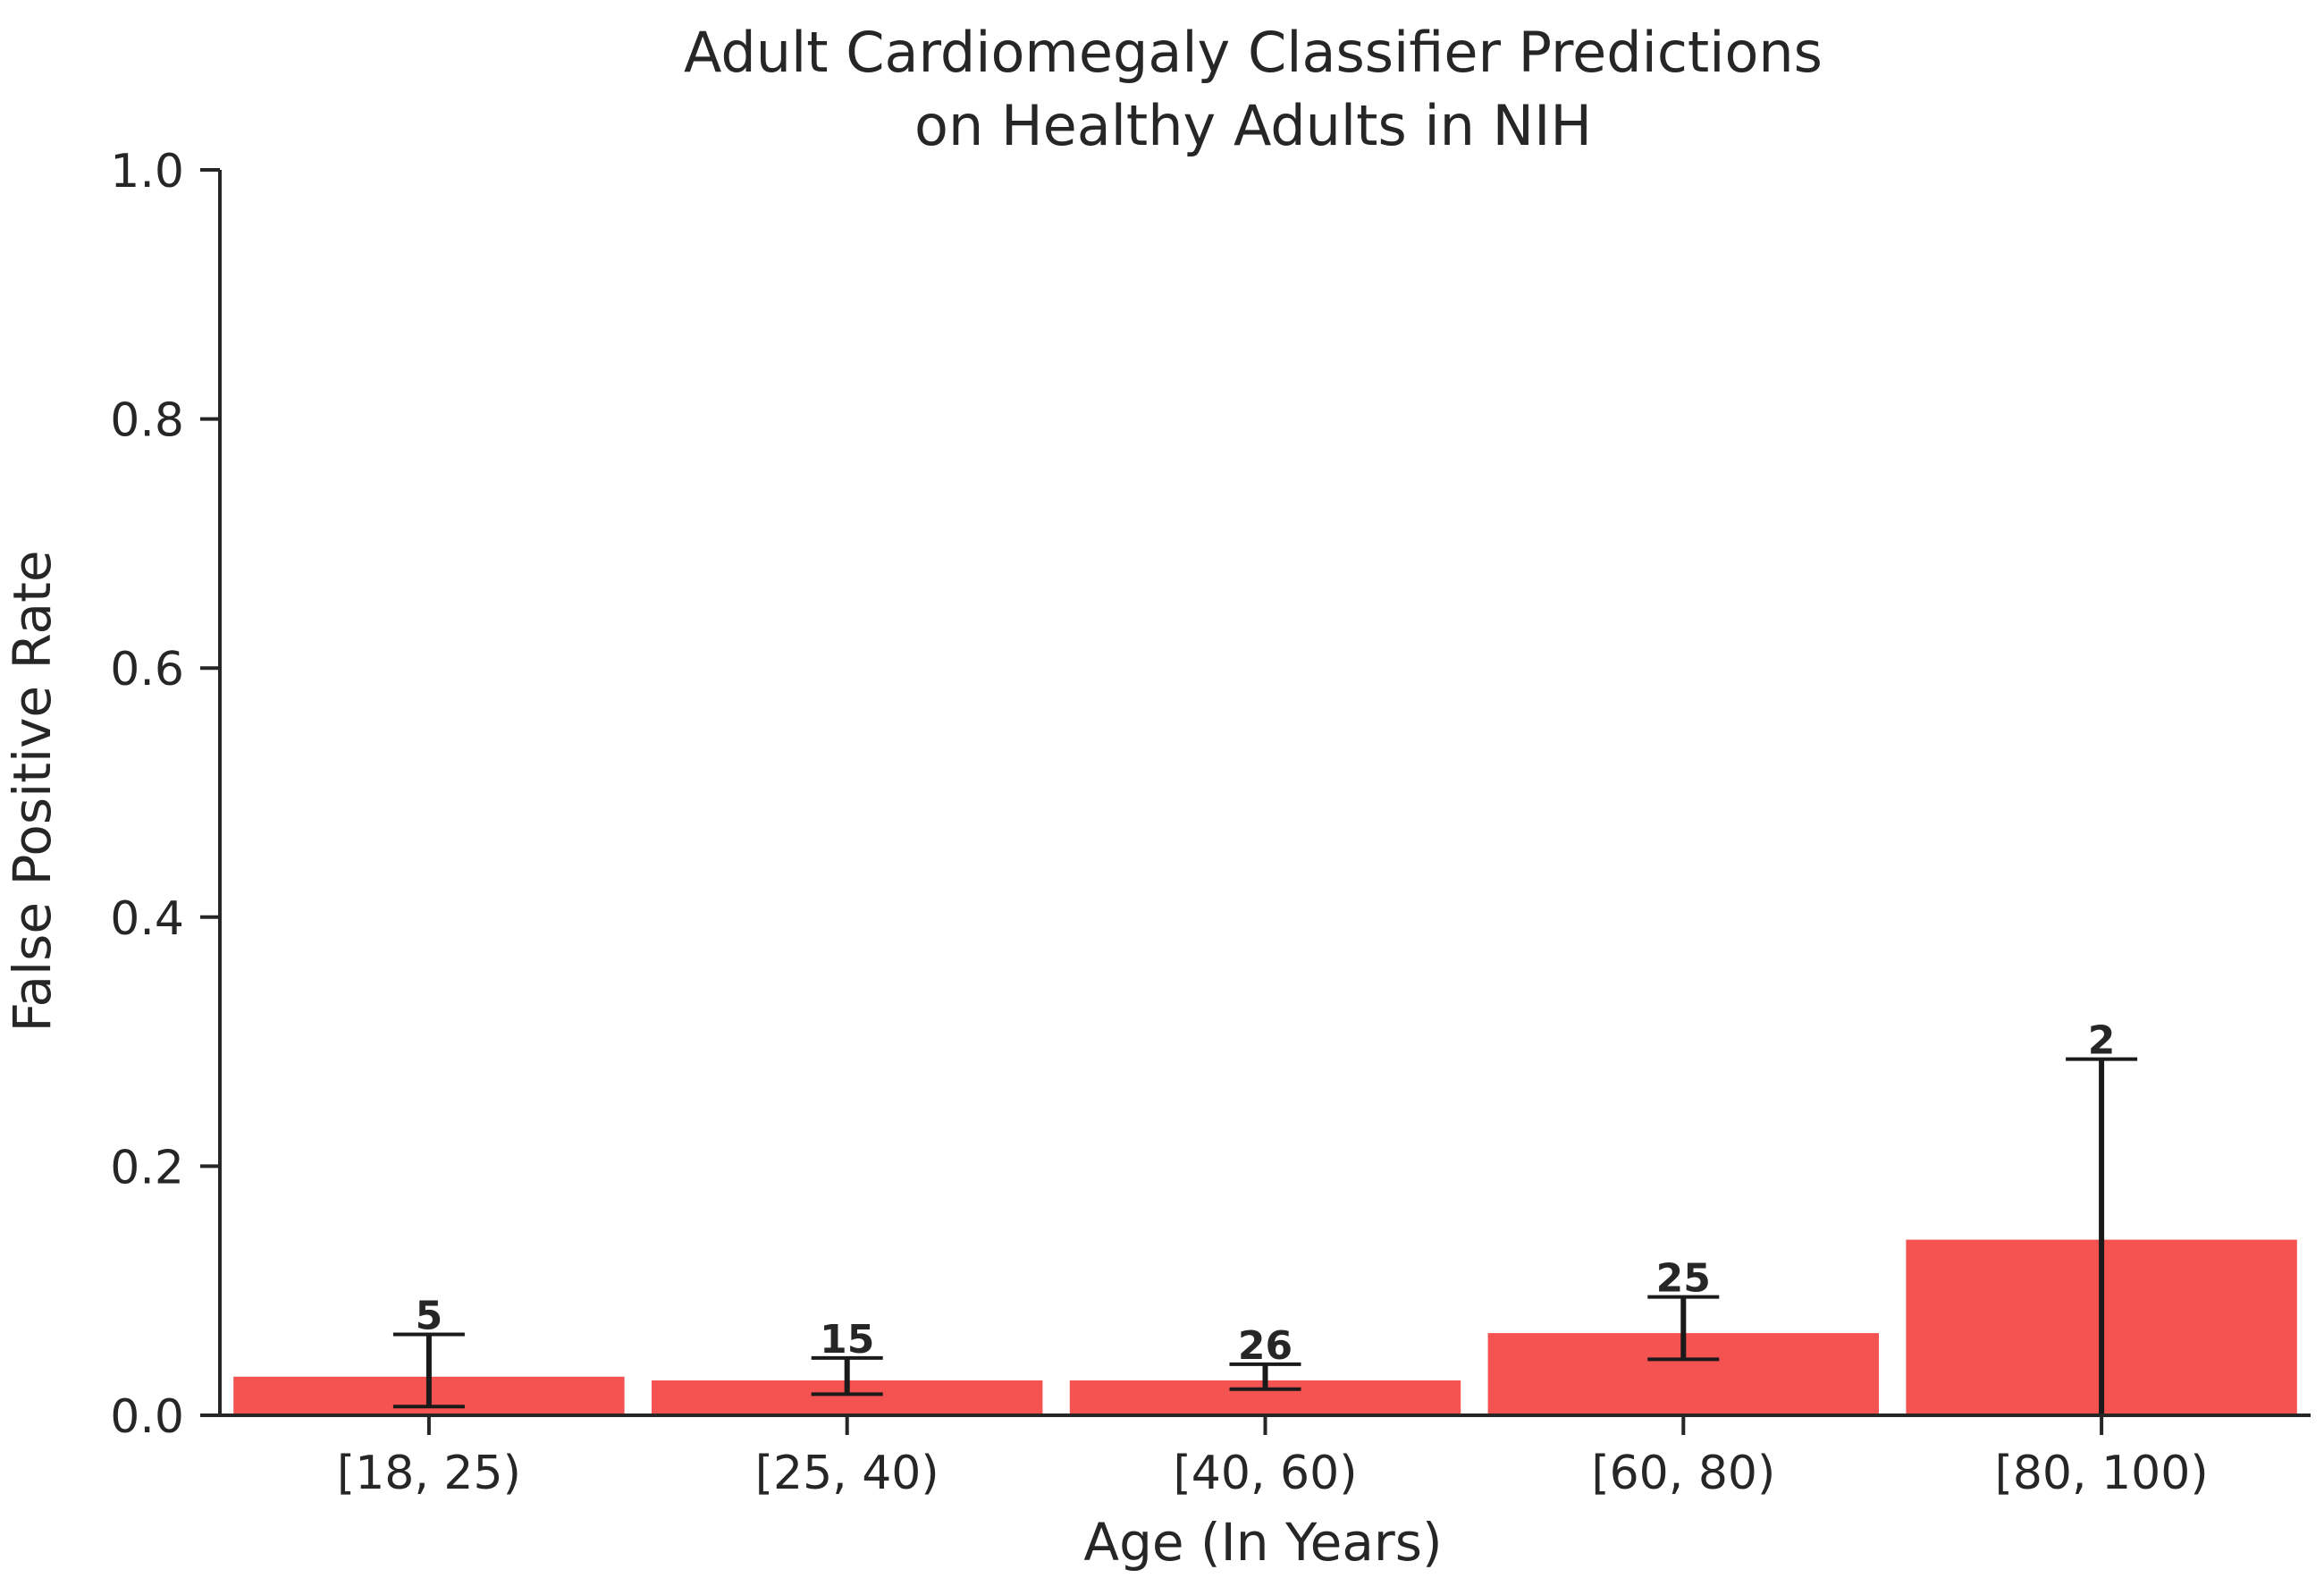 Image resolution: width=2324 pixels, height=1595 pixels. Describe the element at coordinates (147, 1167) in the screenshot. I see `y-tick-label-1: 0.2` at that location.